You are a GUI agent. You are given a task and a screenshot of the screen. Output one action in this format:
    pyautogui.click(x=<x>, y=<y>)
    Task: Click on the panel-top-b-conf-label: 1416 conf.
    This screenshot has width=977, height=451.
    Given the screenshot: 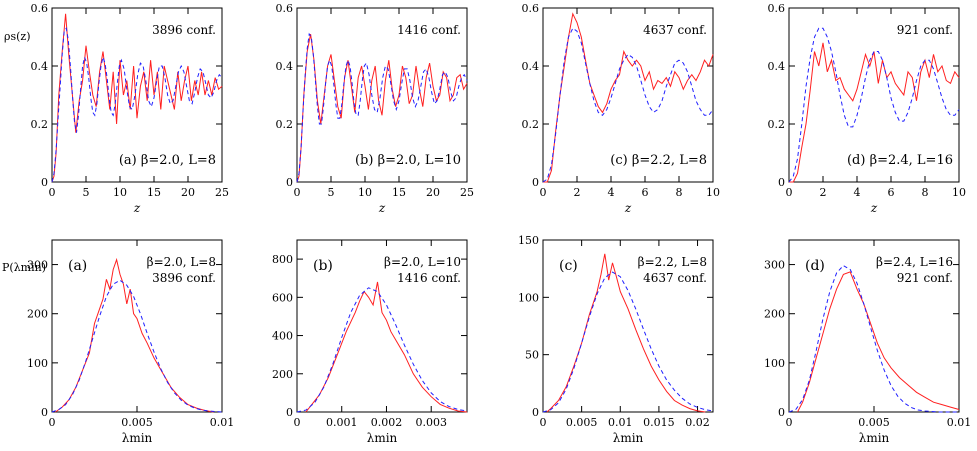 What is the action you would take?
    pyautogui.click(x=429, y=30)
    